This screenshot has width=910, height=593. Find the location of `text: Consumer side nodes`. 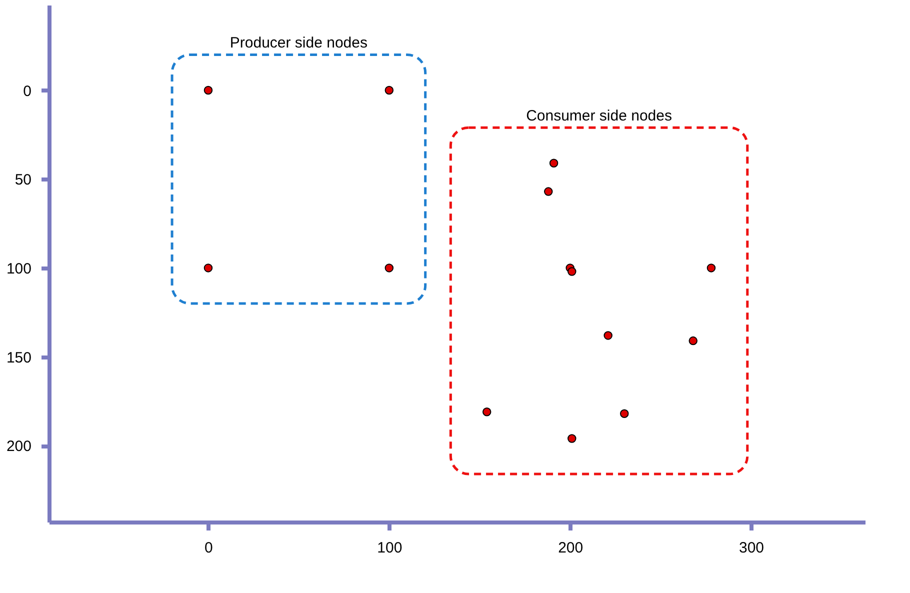

text: Consumer side nodes is located at coordinates (599, 116).